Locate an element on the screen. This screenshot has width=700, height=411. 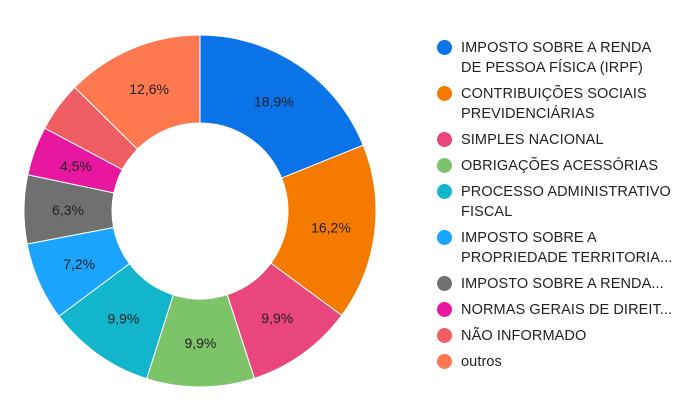
legend-label: PROCESSO ADMINISTRATIVO FISCAL is located at coordinates (566, 202).